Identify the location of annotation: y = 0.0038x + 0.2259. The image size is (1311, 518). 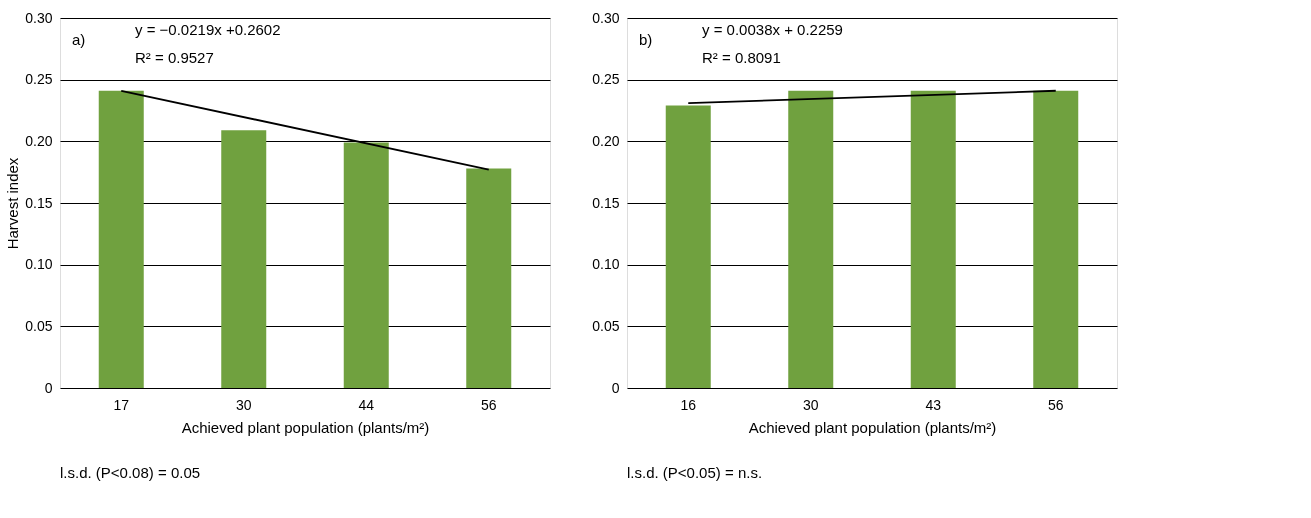
(772, 29).